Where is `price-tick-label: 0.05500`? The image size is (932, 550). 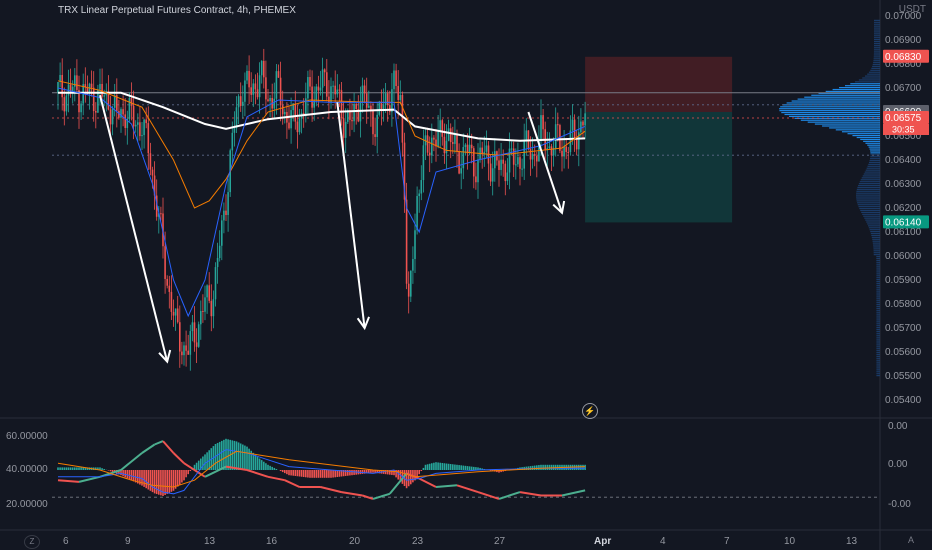 price-tick-label: 0.05500 is located at coordinates (903, 376).